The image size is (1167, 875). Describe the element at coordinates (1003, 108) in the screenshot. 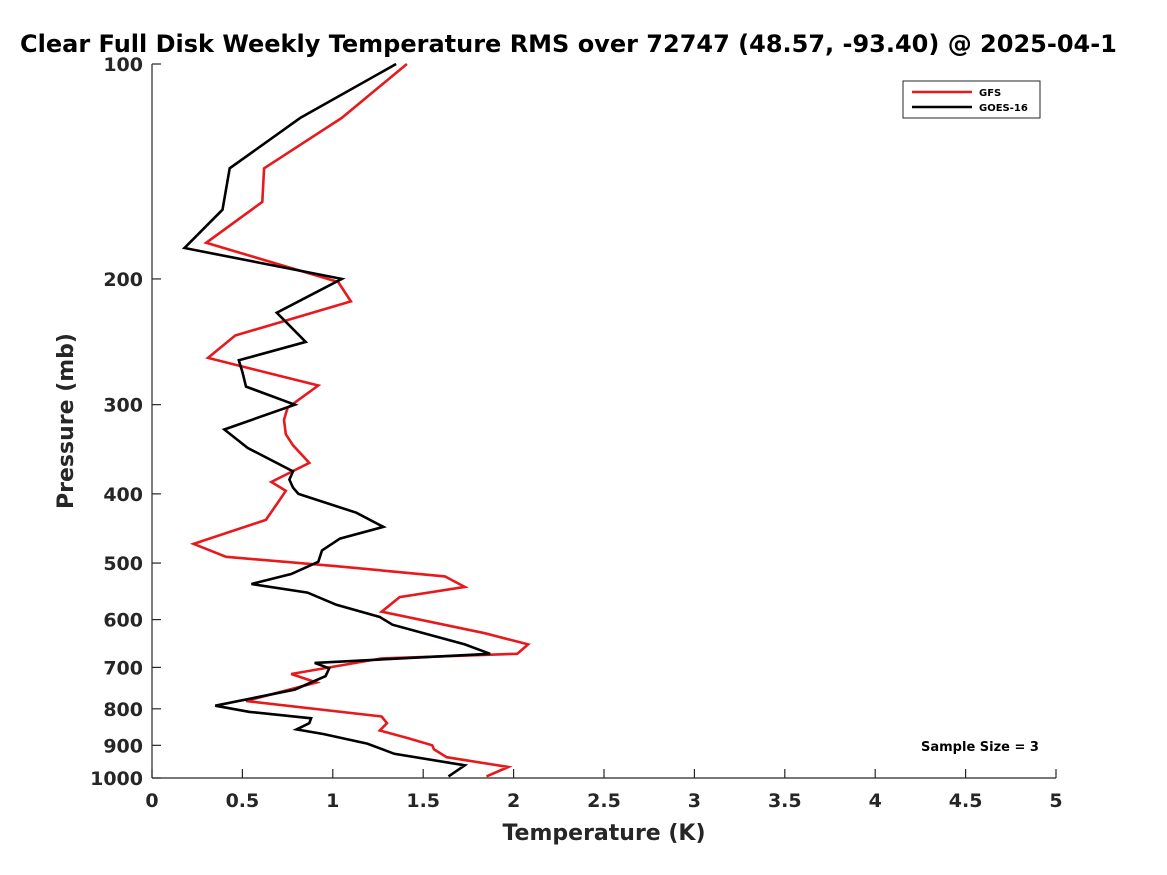

I see `legend-label-goes16: GOES-16` at that location.